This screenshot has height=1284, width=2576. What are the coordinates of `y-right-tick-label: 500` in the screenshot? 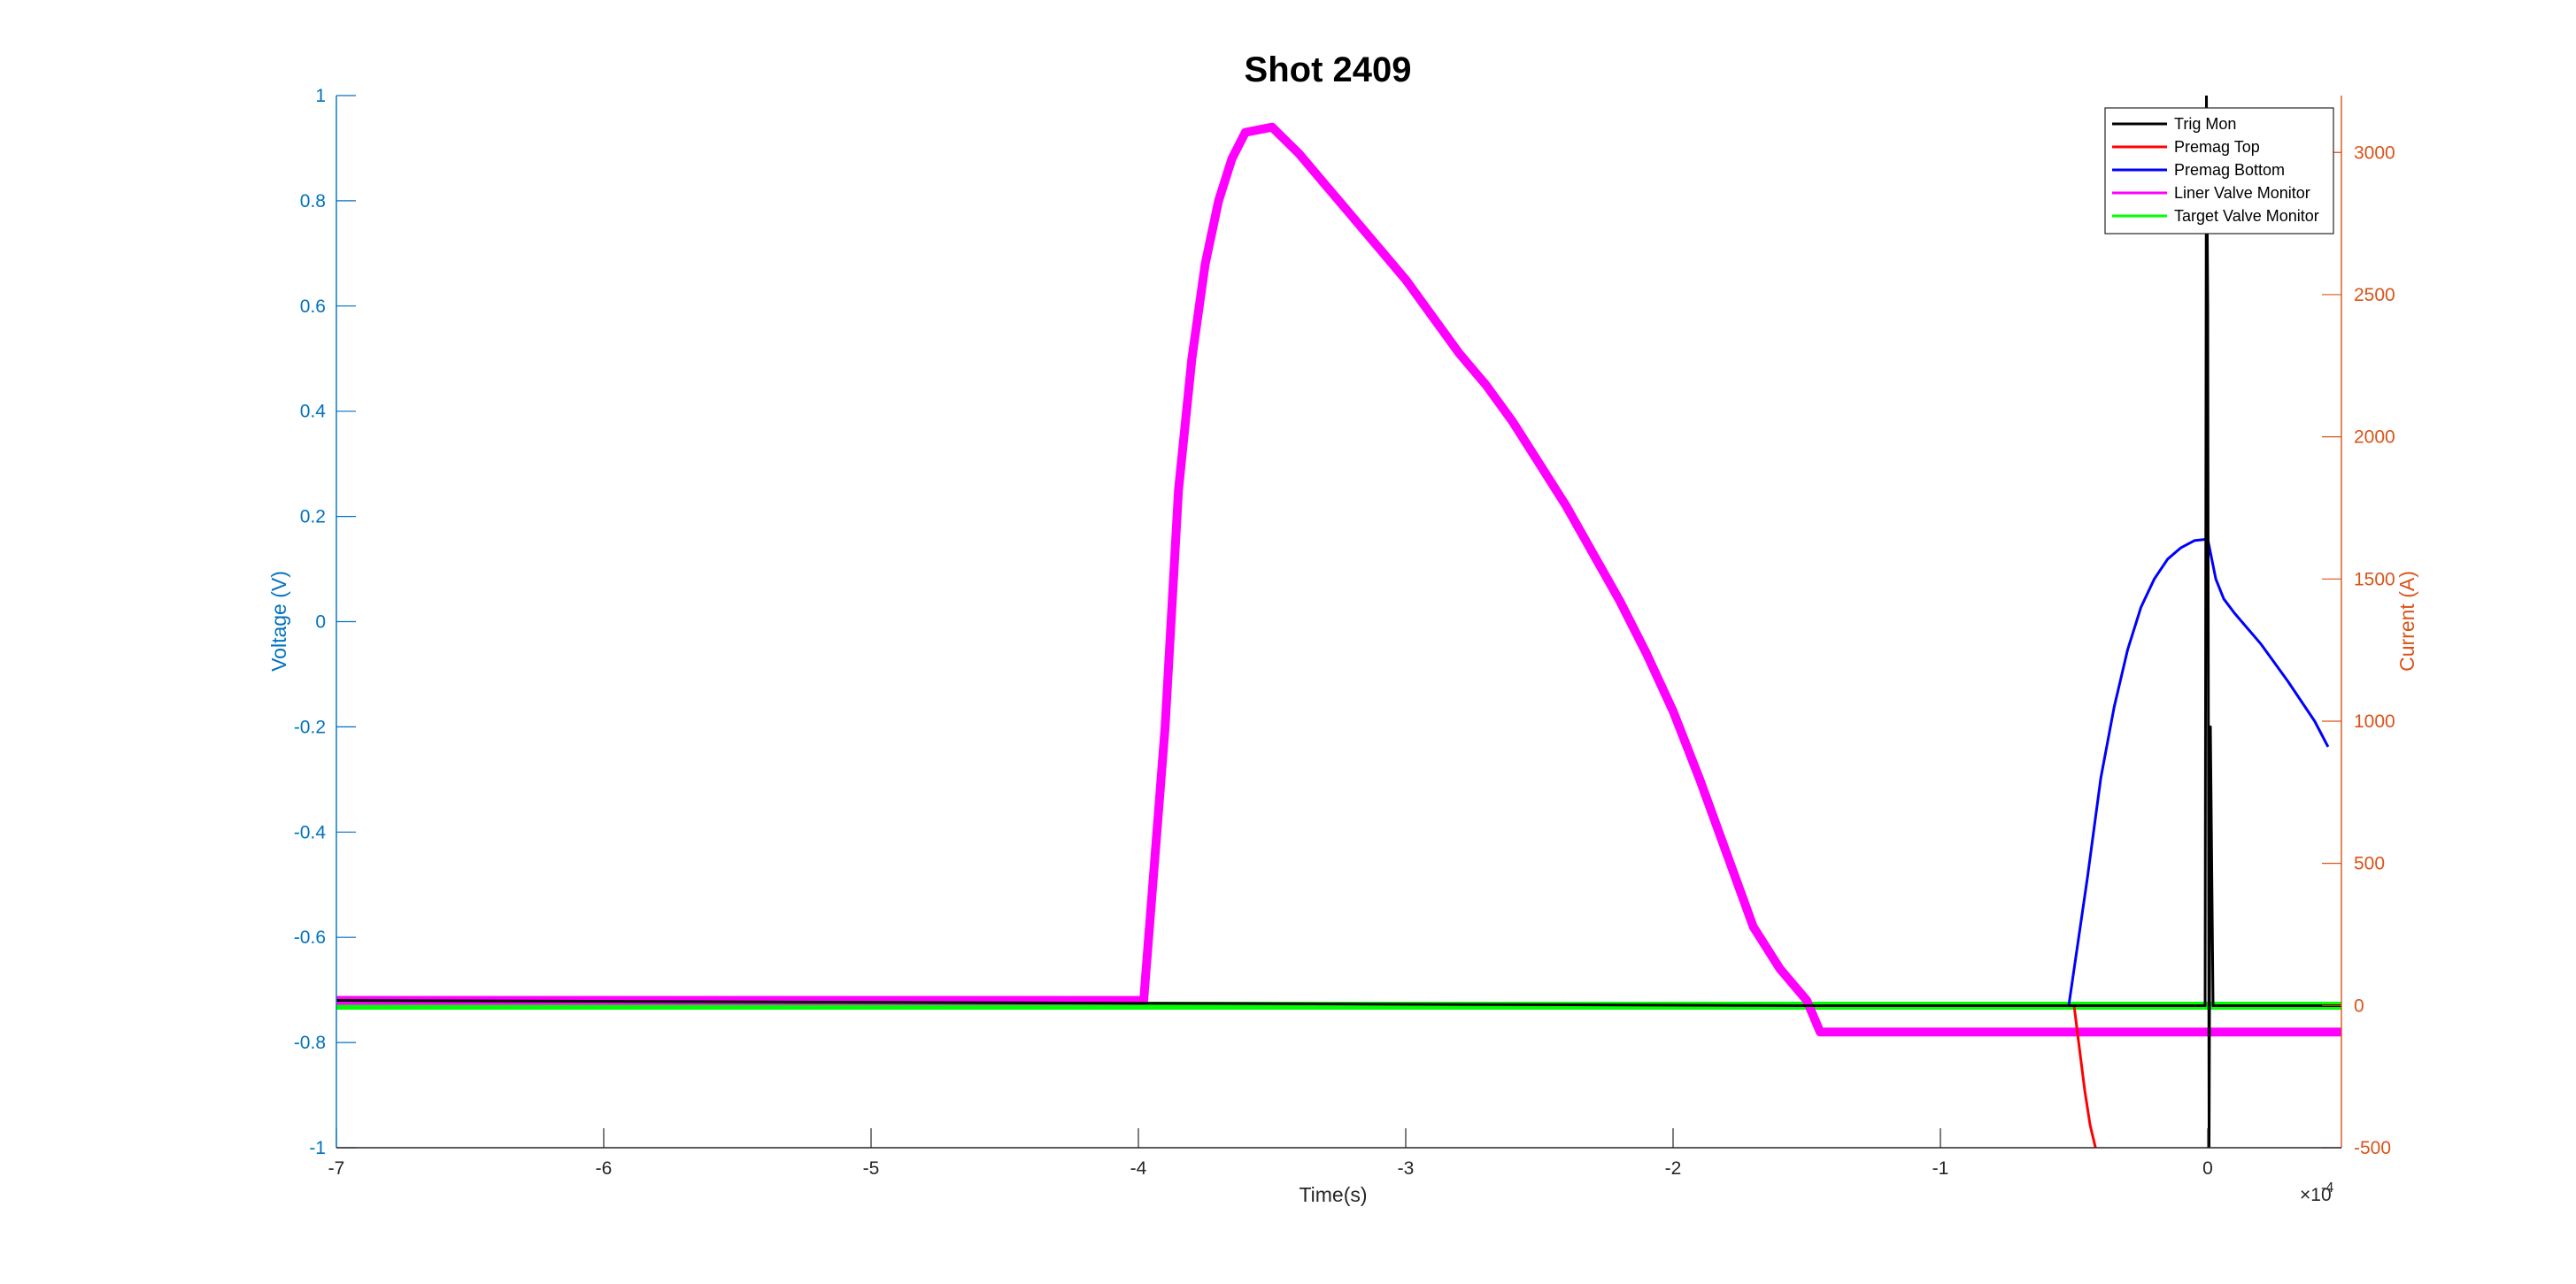 It's located at (2369, 864).